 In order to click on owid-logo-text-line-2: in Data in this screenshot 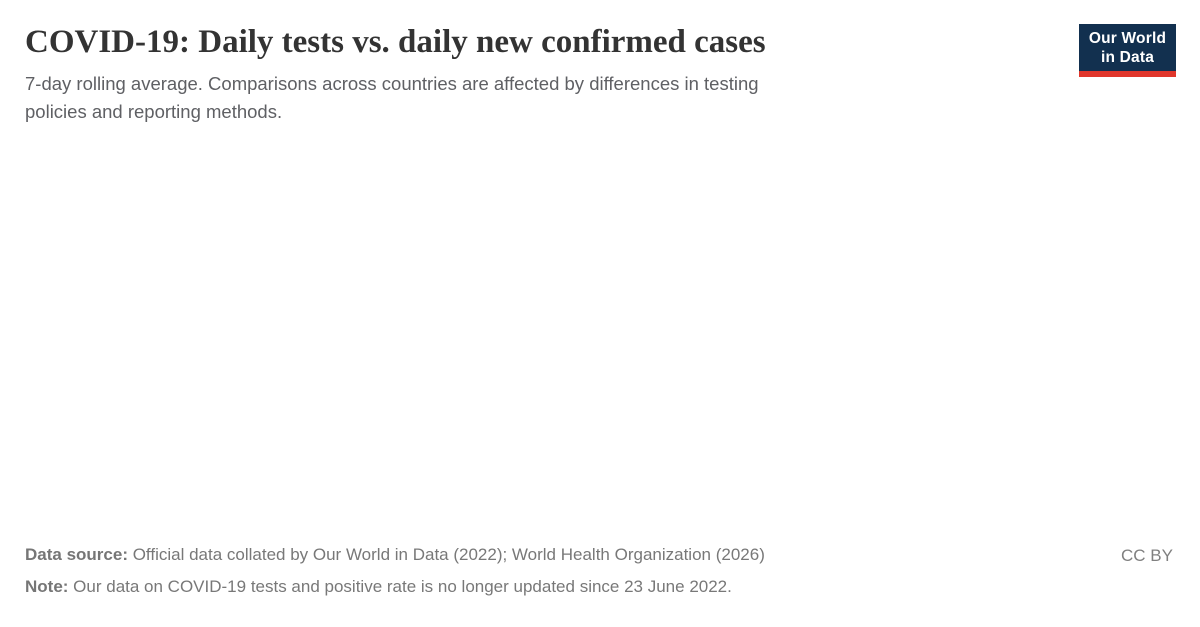, I will do `click(1127, 57)`.